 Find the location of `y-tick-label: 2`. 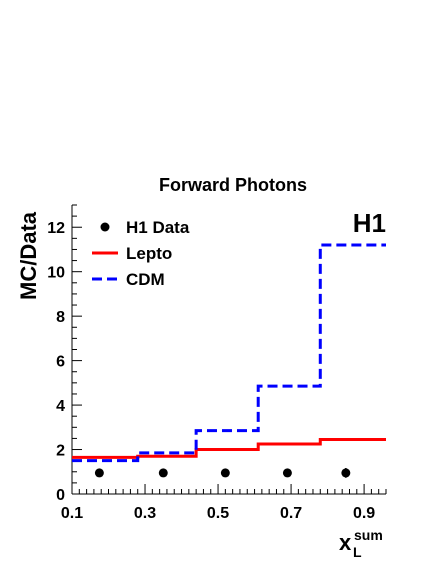

y-tick-label: 2 is located at coordinates (60, 451).